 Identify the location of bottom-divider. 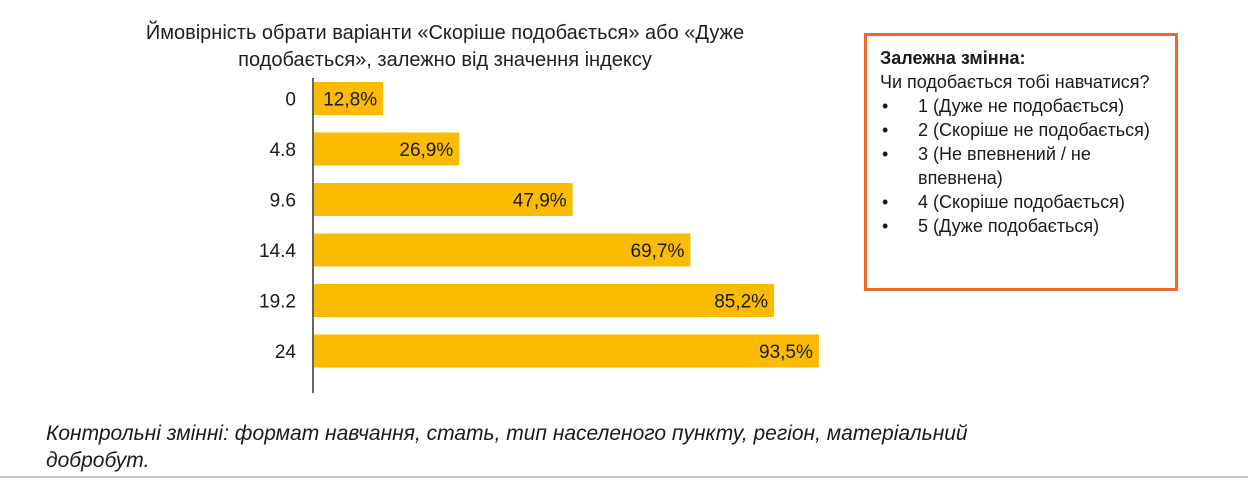
(624, 477).